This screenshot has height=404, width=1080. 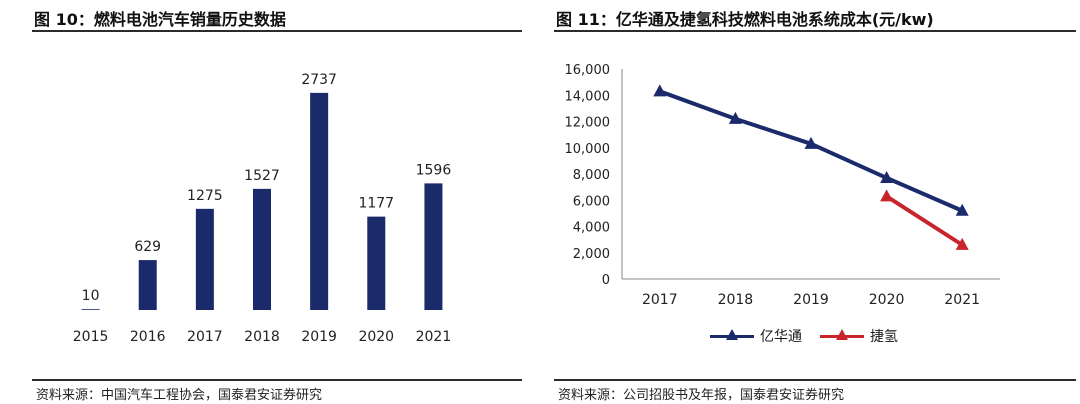 I want to click on bar-value-label-2020: 1177, so click(x=376, y=204).